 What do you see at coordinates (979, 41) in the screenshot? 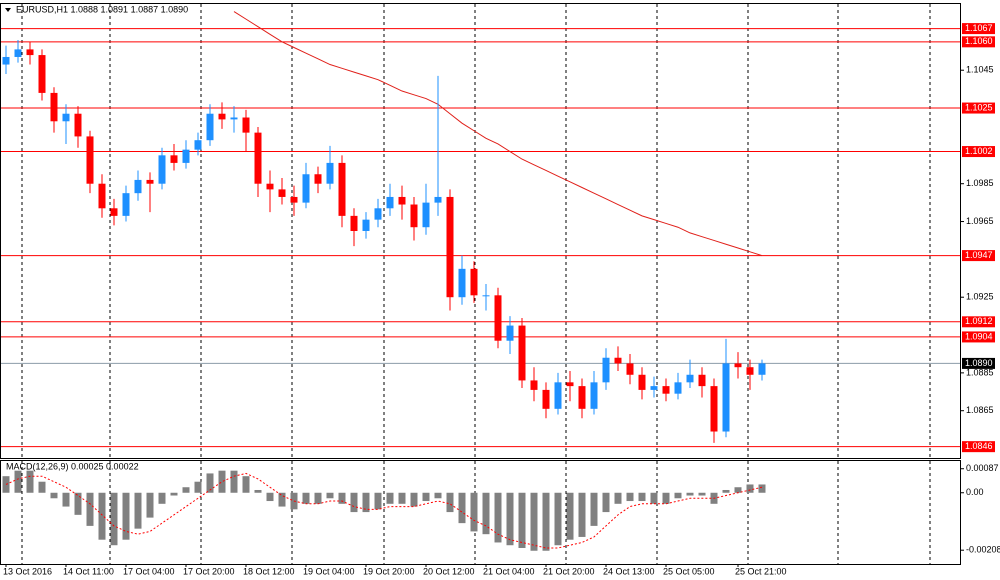
I see `level-label: 1.1060` at bounding box center [979, 41].